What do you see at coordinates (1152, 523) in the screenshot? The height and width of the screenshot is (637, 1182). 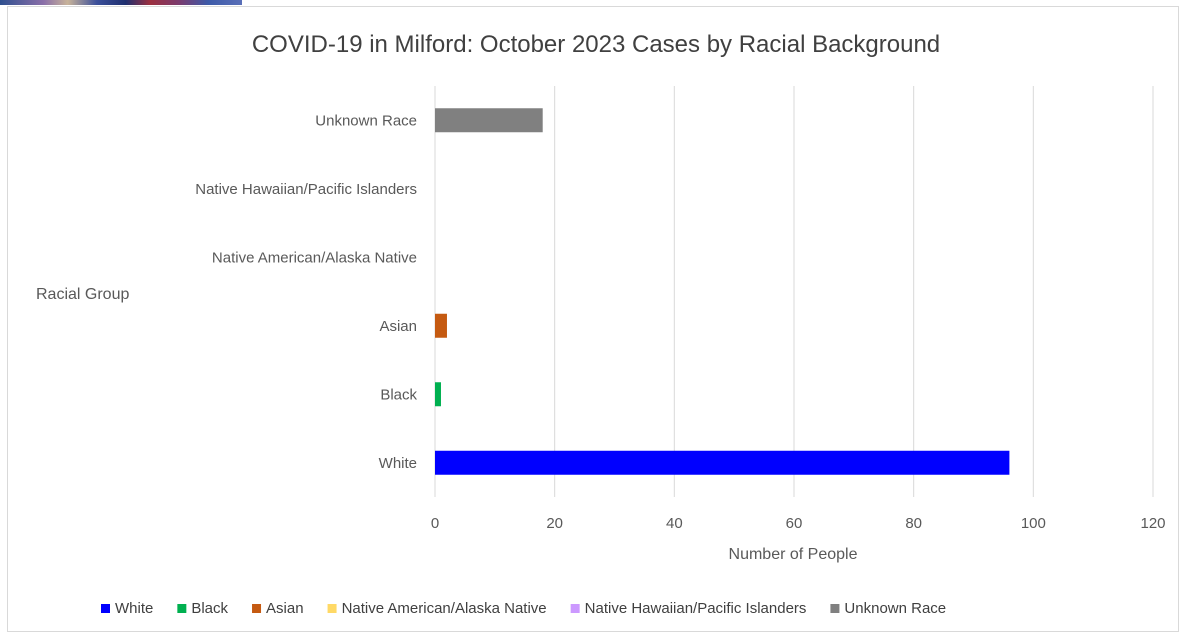 I see `x-tick-label: 120` at bounding box center [1152, 523].